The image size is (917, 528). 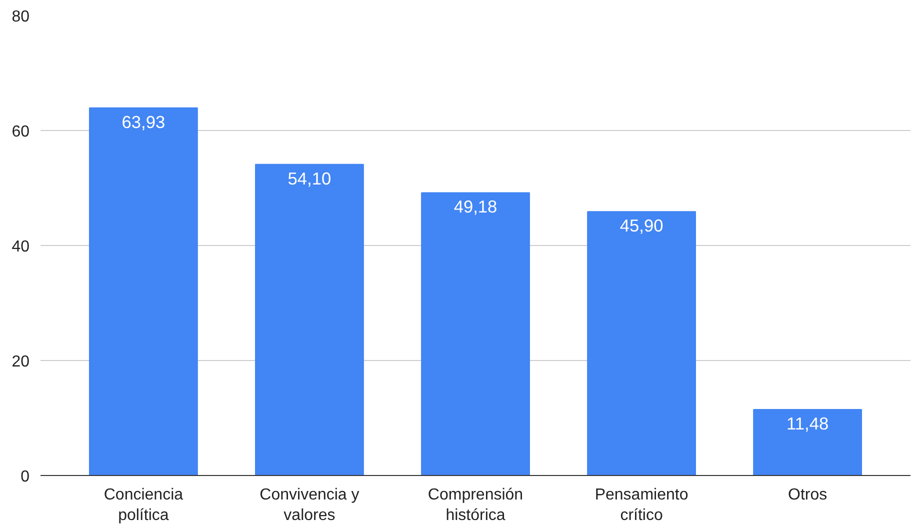 I want to click on data-label: 63,93, so click(x=144, y=122).